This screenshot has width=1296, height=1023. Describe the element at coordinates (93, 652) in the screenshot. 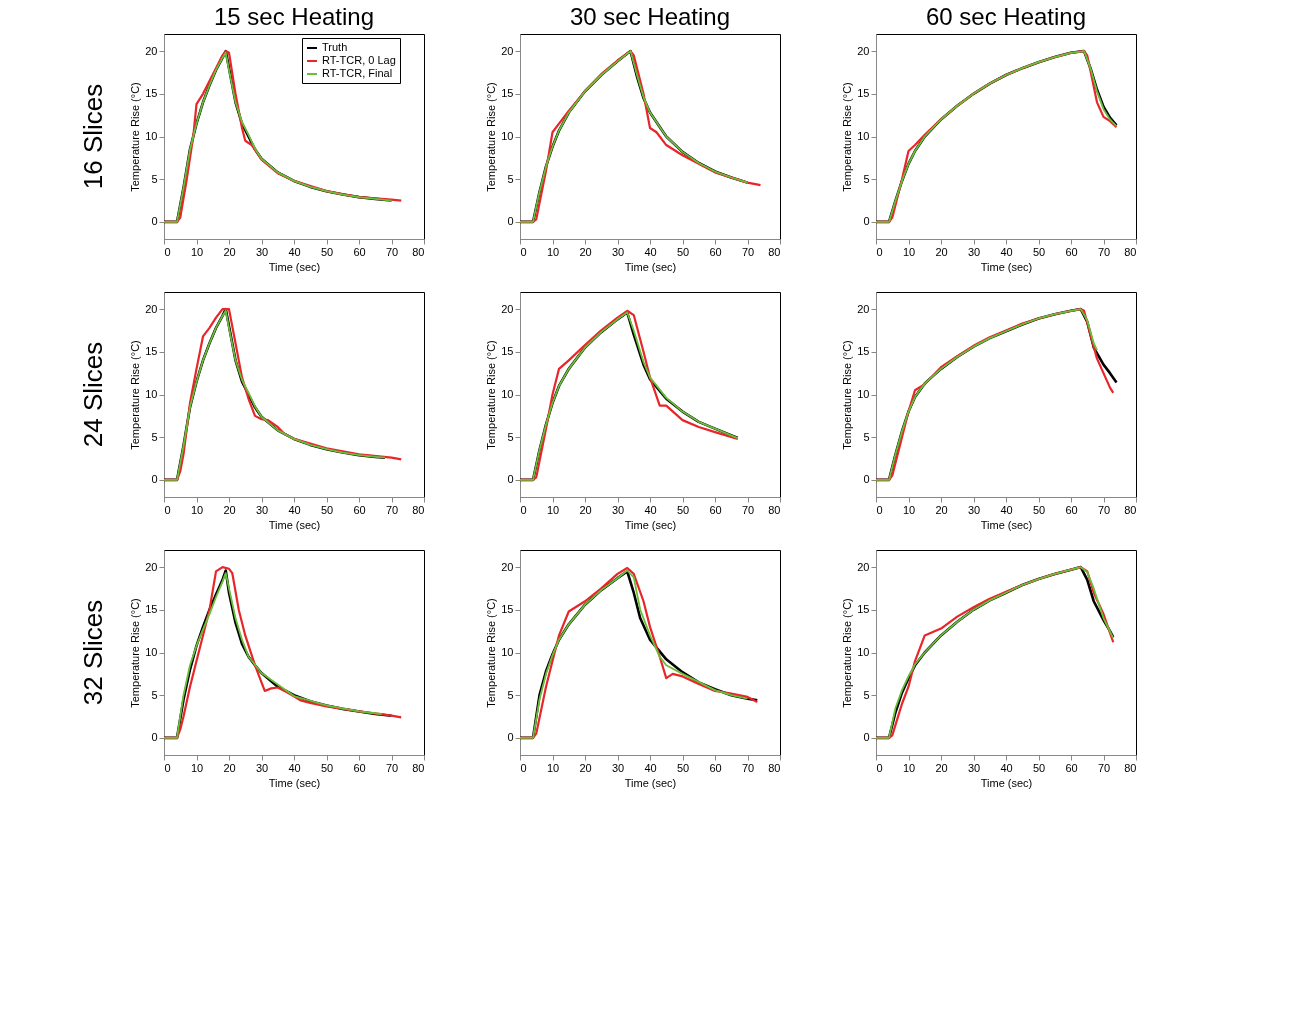

I see `text: 32 Slices` at that location.